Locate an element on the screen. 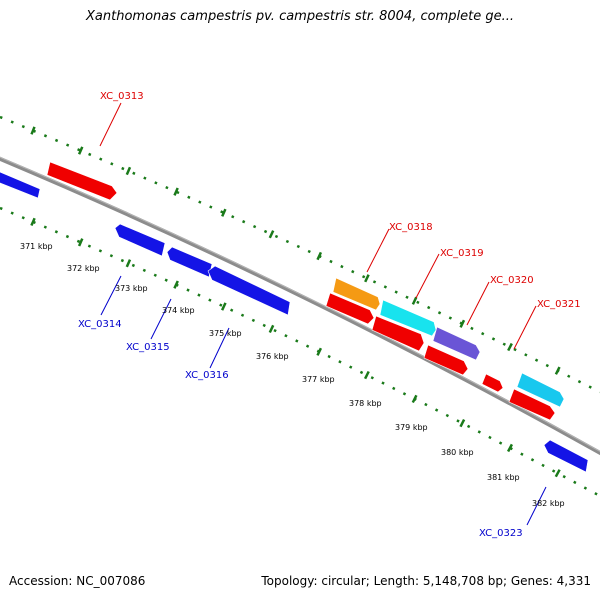 Image resolution: width=600 pixels, height=600 pixels. scale-label: 380 kbp is located at coordinates (457, 452).